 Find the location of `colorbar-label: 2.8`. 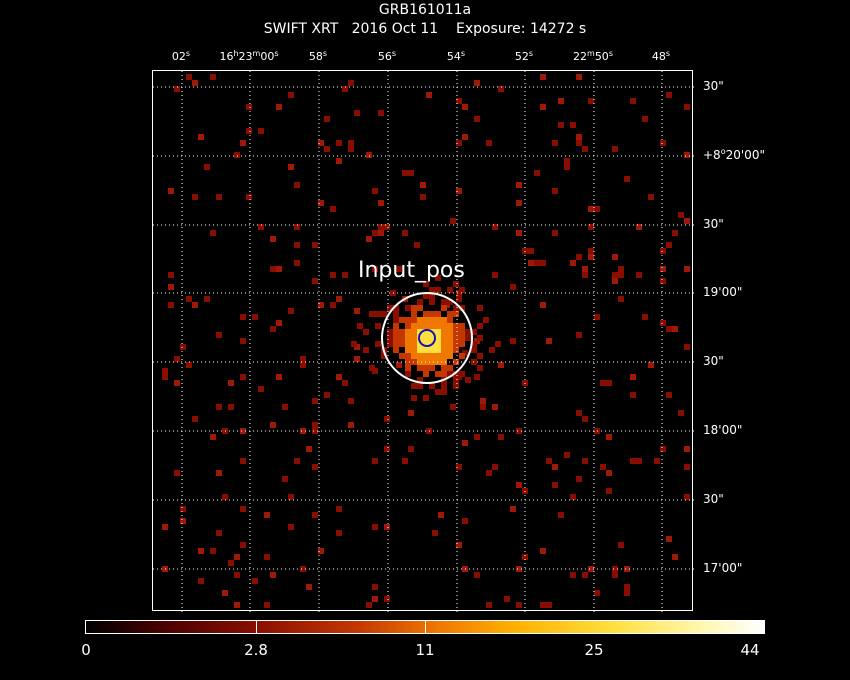

colorbar-label: 2.8 is located at coordinates (256, 650).